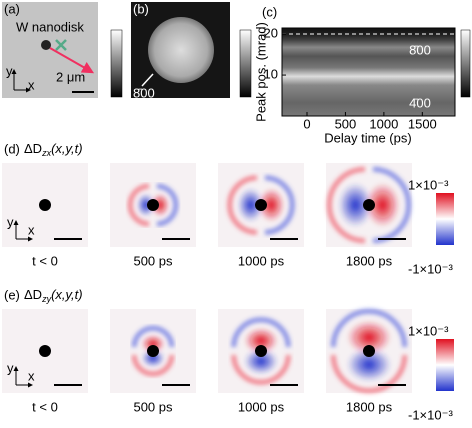  What do you see at coordinates (271, 33) in the screenshot?
I see `y-tick-label: 20` at bounding box center [271, 33].